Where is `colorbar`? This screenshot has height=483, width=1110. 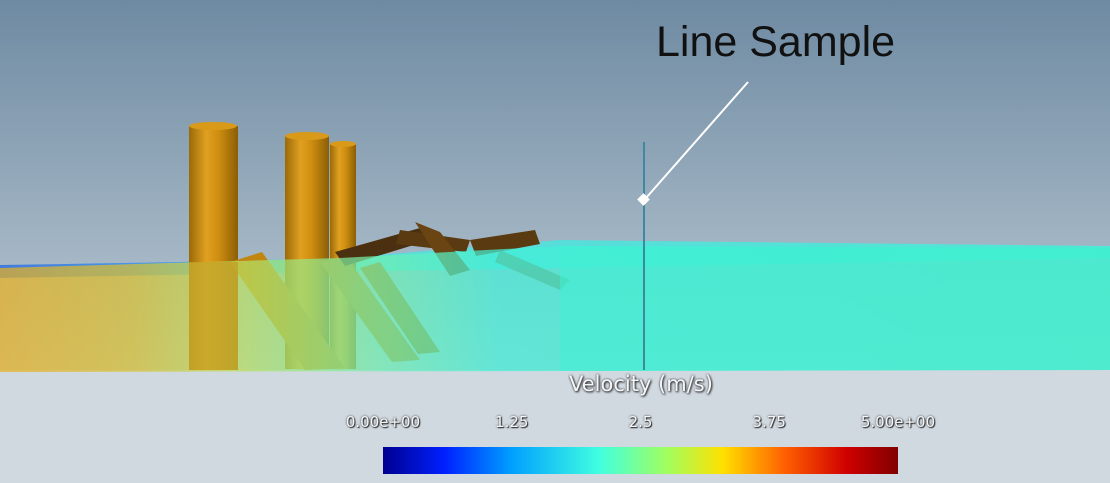 colorbar is located at coordinates (640, 460).